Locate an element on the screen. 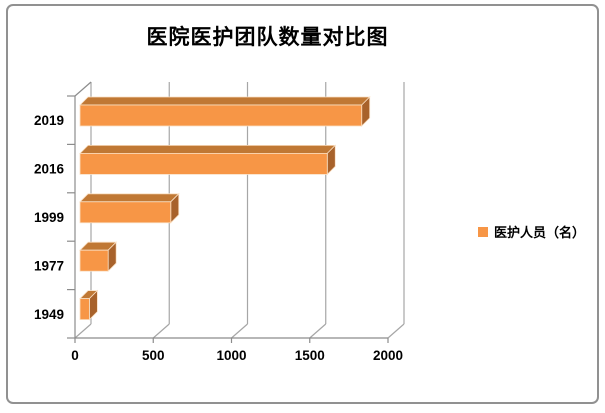 Image resolution: width=605 pixels, height=413 pixels. y-axis-label-1949: 1949 is located at coordinates (49, 314).